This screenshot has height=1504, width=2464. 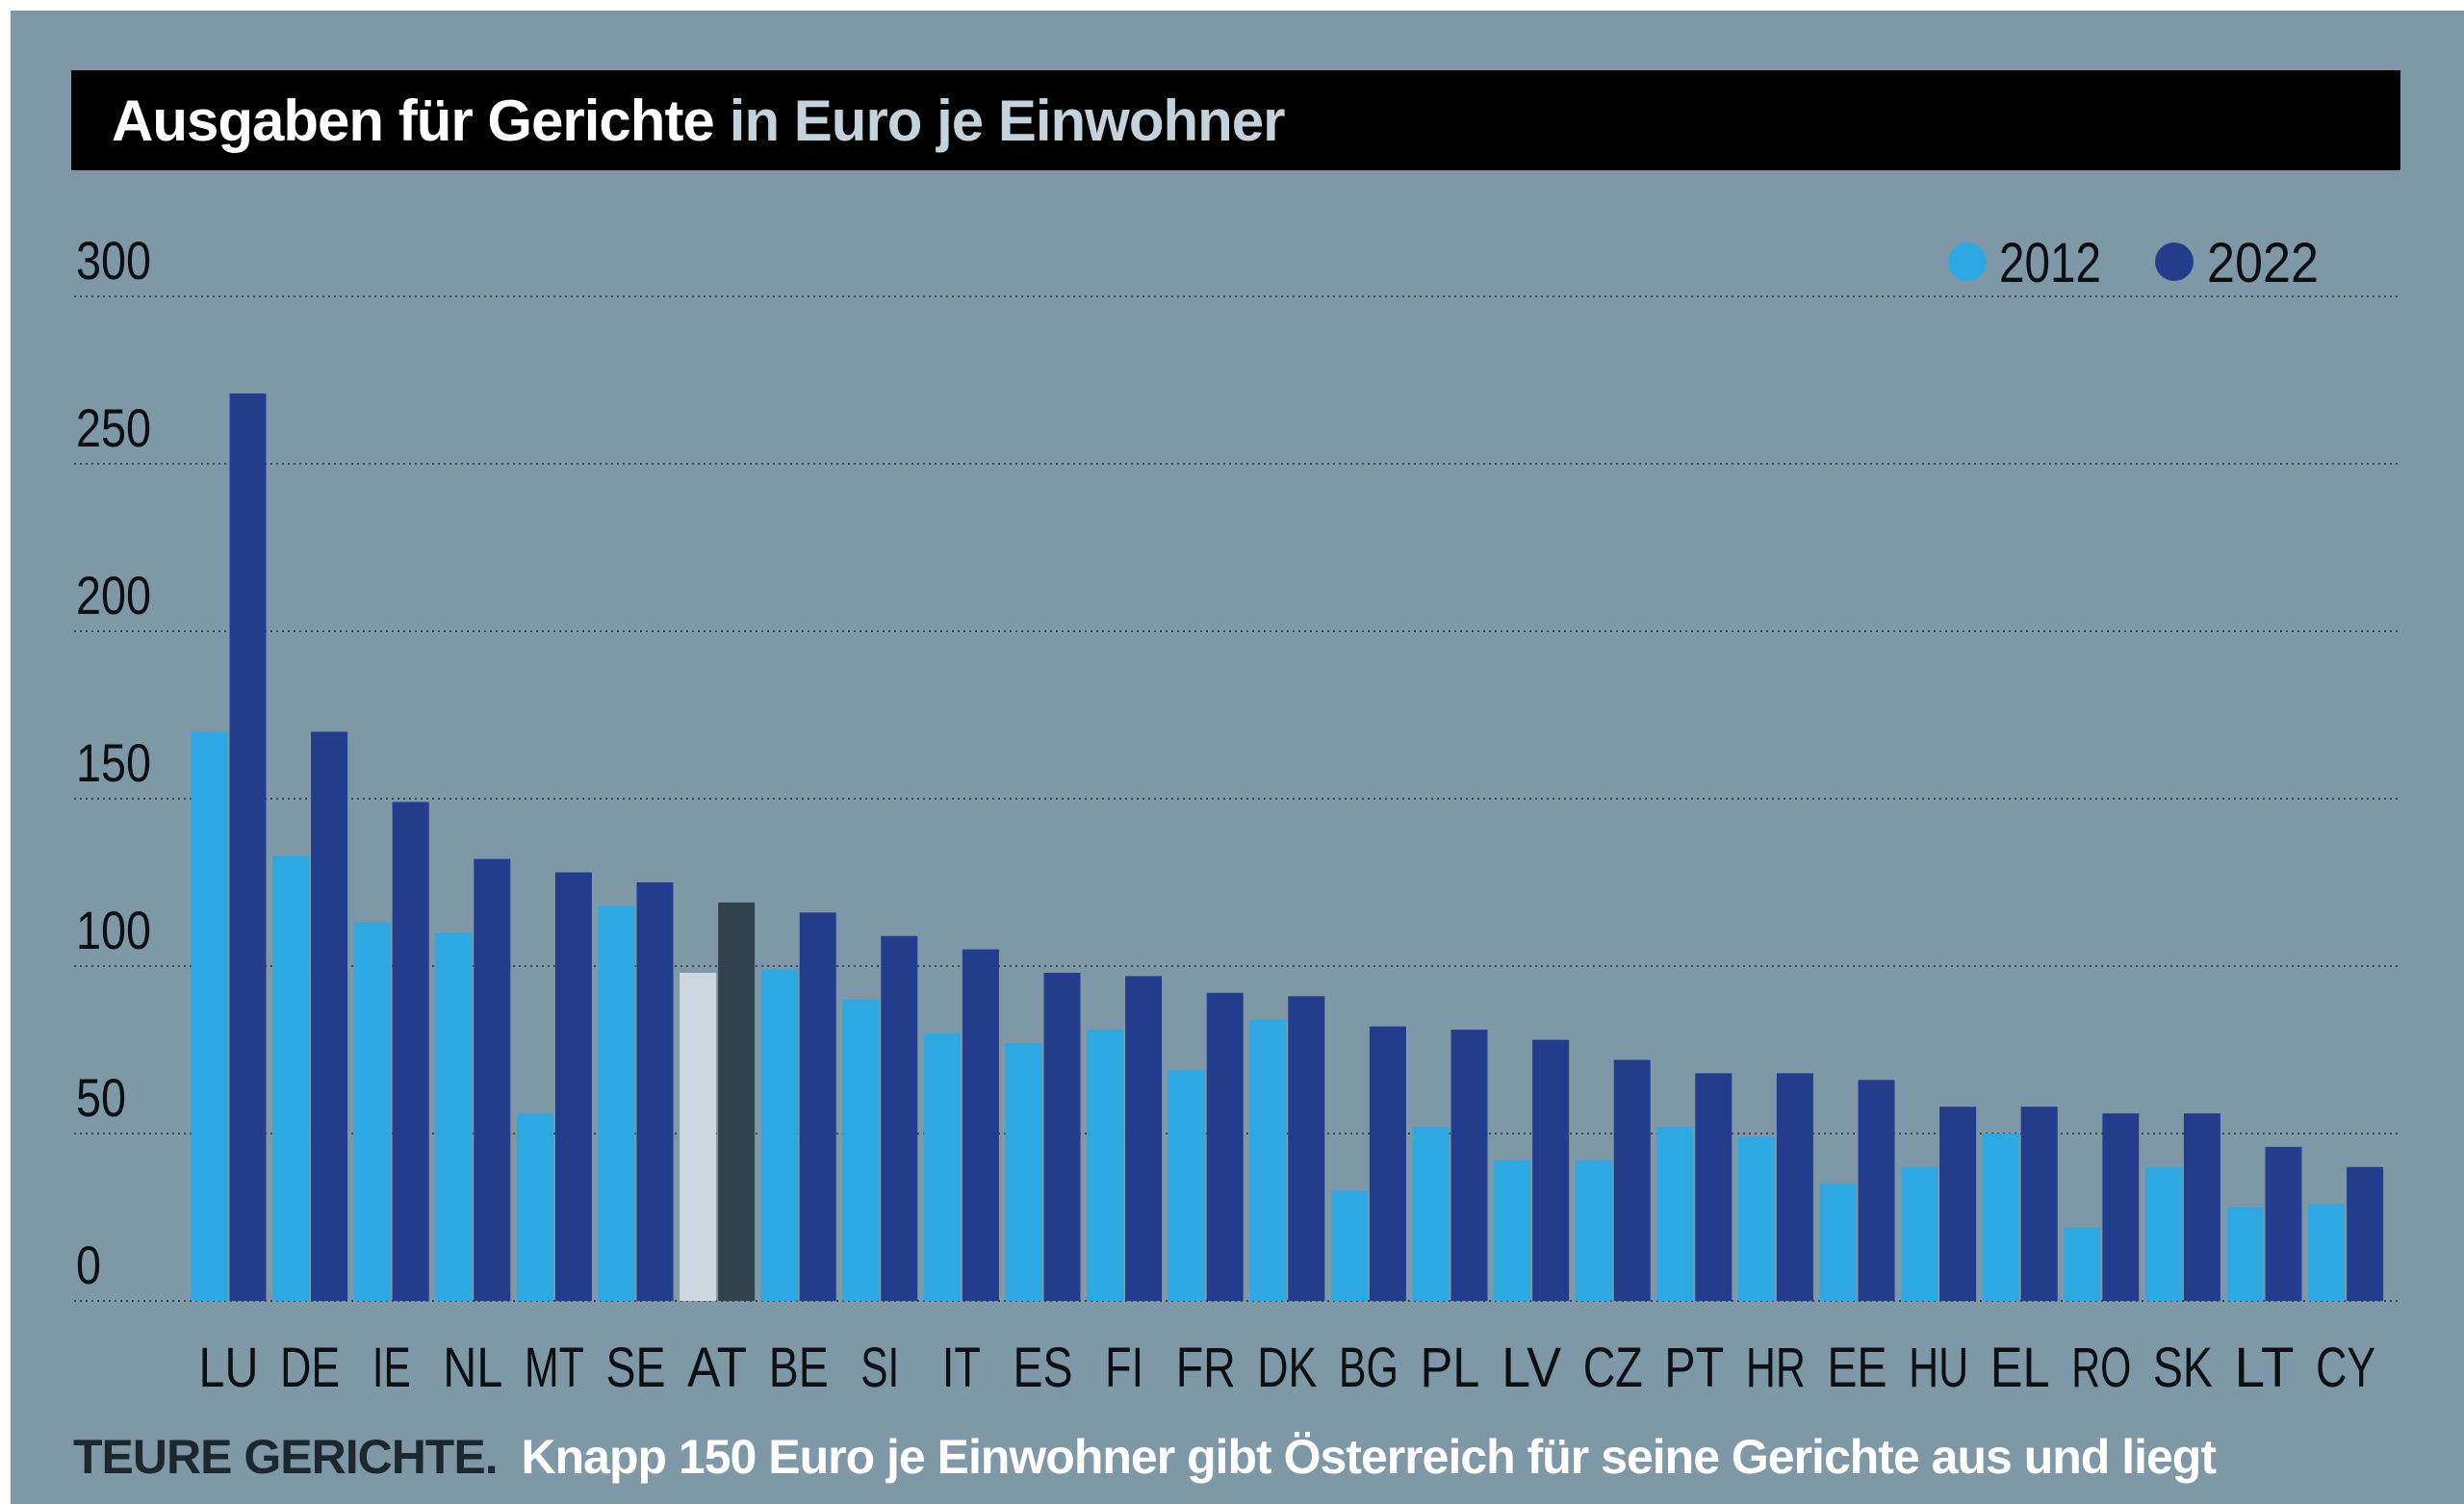 I want to click on bar-2012-SI, so click(x=861, y=1150).